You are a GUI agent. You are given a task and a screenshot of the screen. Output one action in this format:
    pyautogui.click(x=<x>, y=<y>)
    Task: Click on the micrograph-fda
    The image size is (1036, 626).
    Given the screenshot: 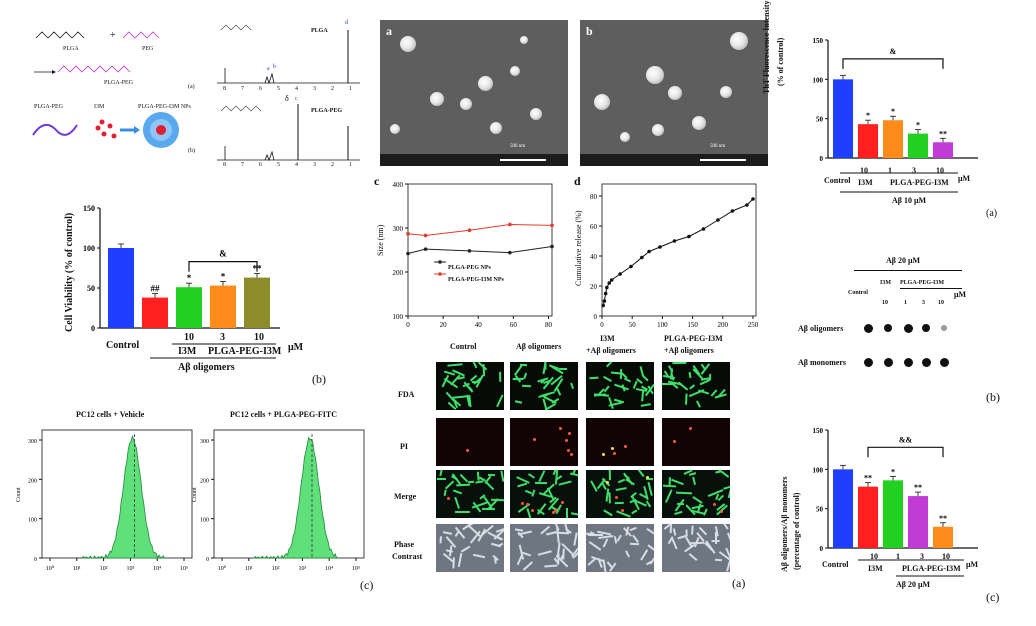 What is the action you would take?
    pyautogui.click(x=470, y=386)
    